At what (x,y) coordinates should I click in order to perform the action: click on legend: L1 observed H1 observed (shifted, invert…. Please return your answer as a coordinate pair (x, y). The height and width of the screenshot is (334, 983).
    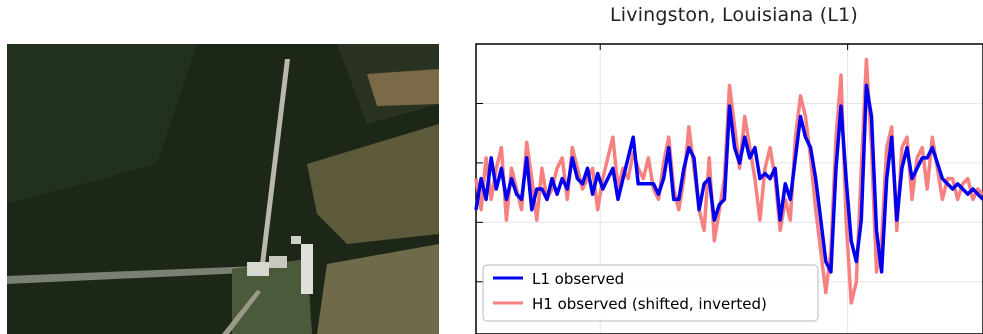
    Looking at the image, I should click on (650, 293).